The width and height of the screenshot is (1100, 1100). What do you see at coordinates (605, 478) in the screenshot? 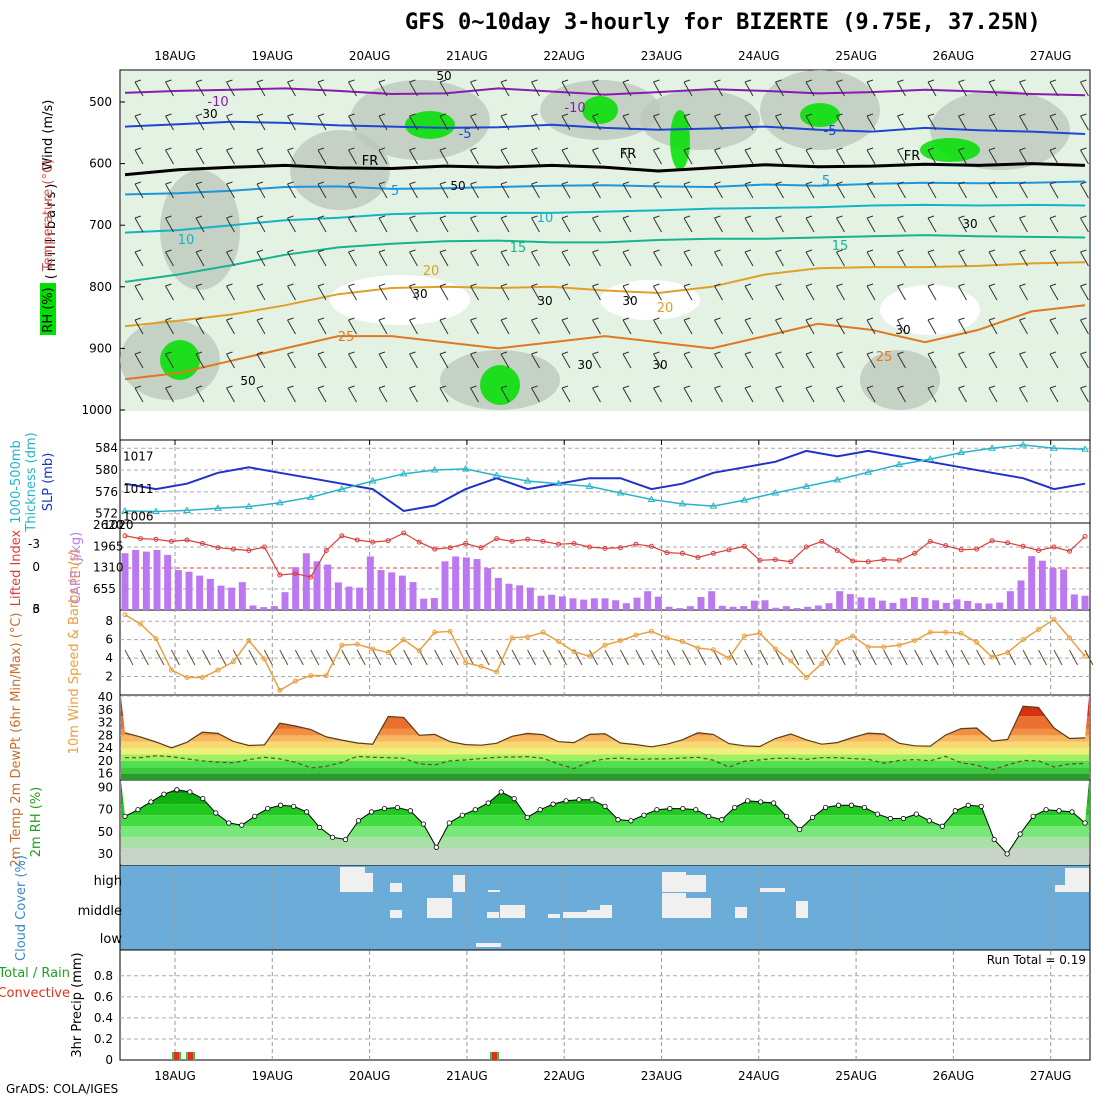
I see `thickness-line` at bounding box center [605, 478].